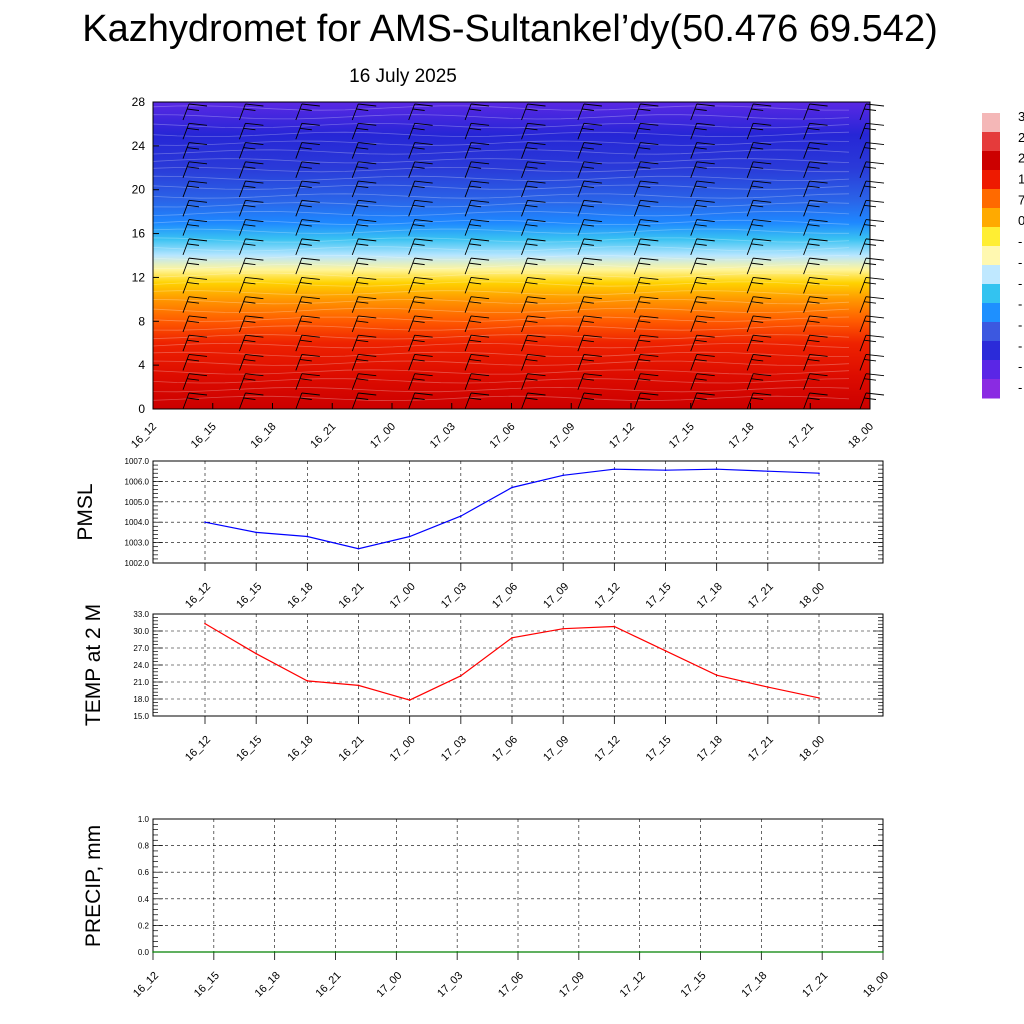 Image resolution: width=1024 pixels, height=1024 pixels. I want to click on profile-x-tick-label: 16_21, so click(323, 436).